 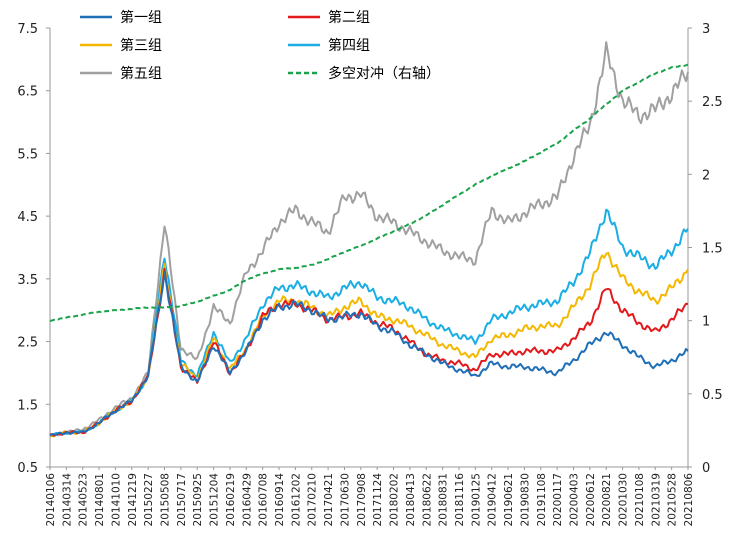 I want to click on legend-label: 第二组, so click(x=349, y=17).